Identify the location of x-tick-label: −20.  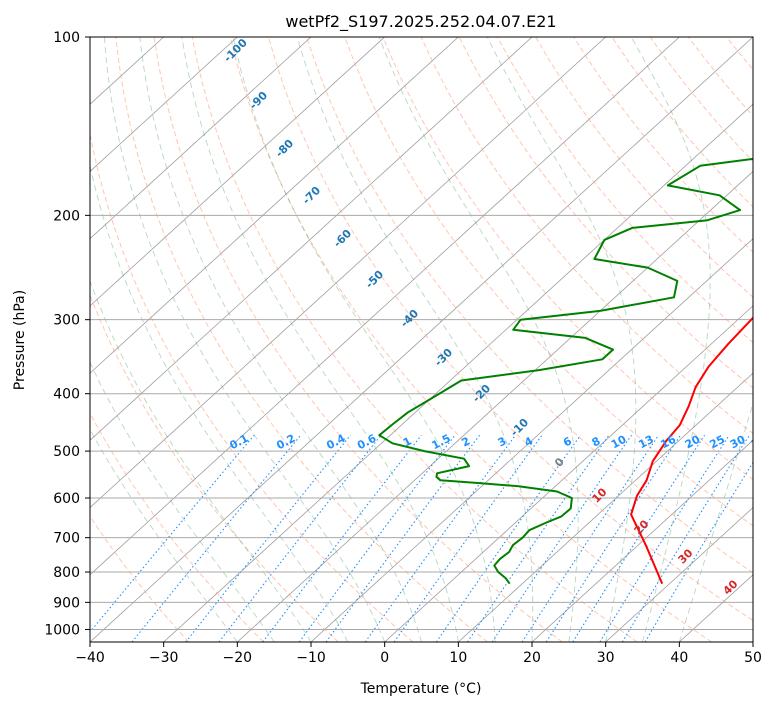
(238, 658).